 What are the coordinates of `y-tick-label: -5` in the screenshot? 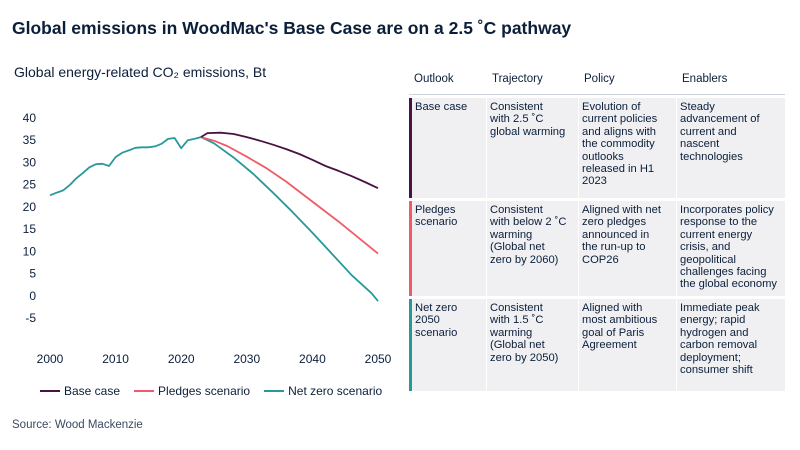 It's located at (30, 318).